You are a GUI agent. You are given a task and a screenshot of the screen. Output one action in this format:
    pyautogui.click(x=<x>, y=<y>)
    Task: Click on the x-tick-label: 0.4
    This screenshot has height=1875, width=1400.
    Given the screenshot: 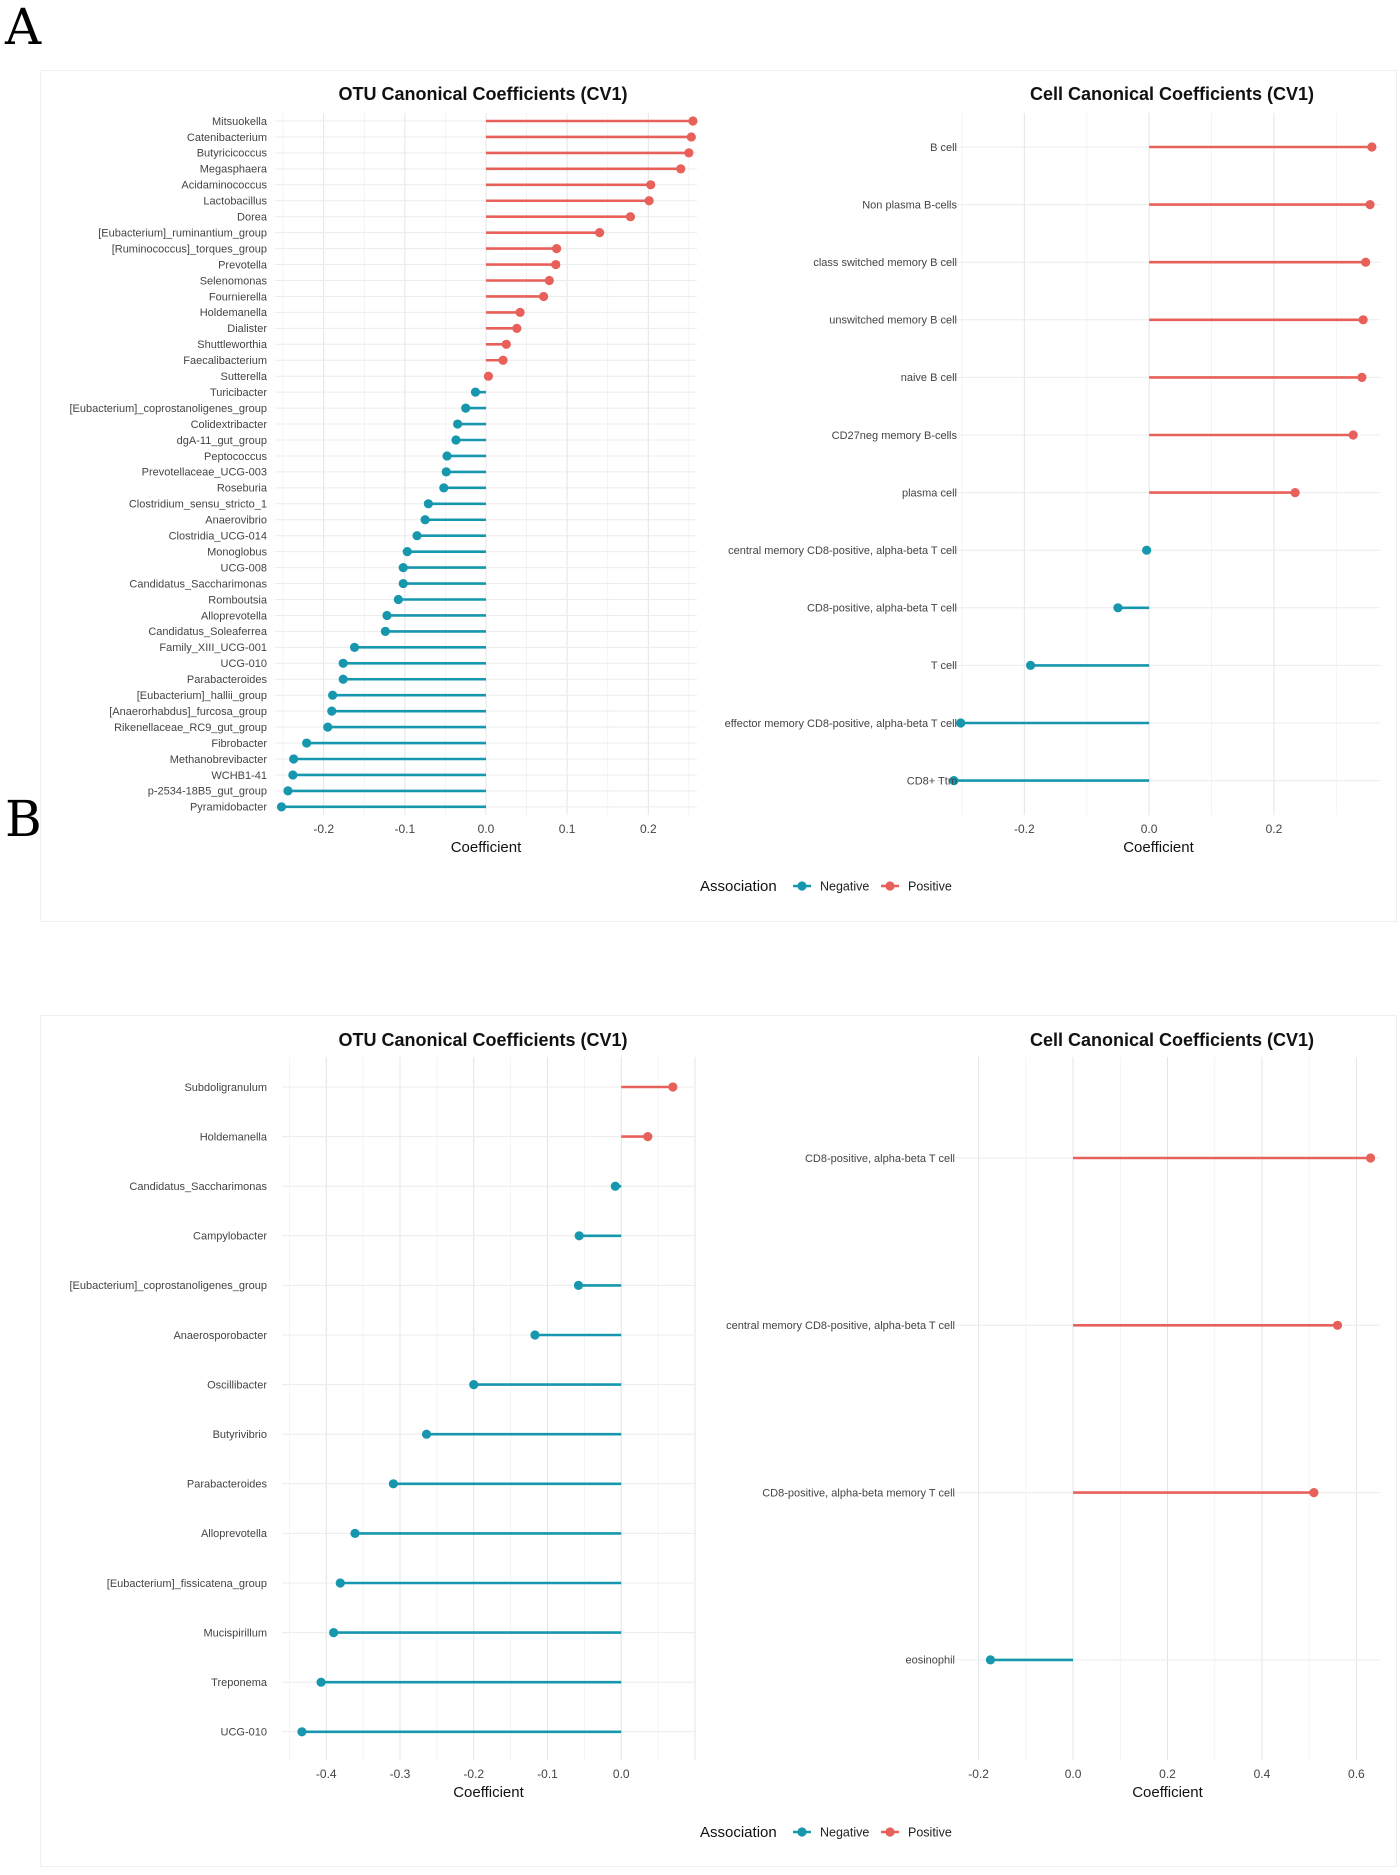 What is the action you would take?
    pyautogui.click(x=1262, y=1774)
    